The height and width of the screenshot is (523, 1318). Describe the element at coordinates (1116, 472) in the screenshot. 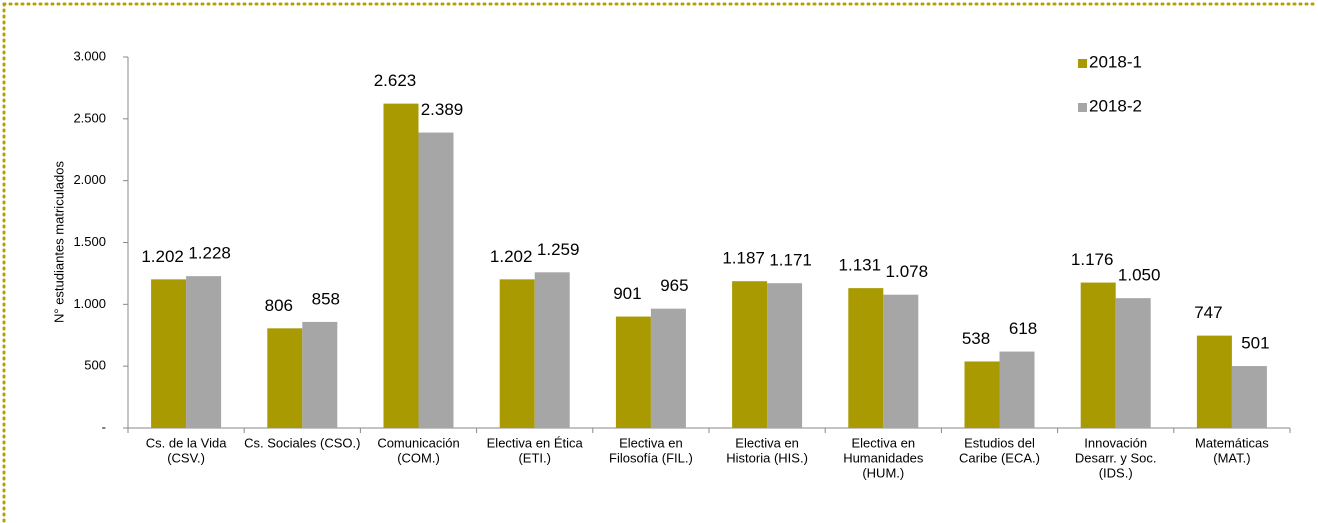

I see `x-tick-label: (IDS.)` at that location.